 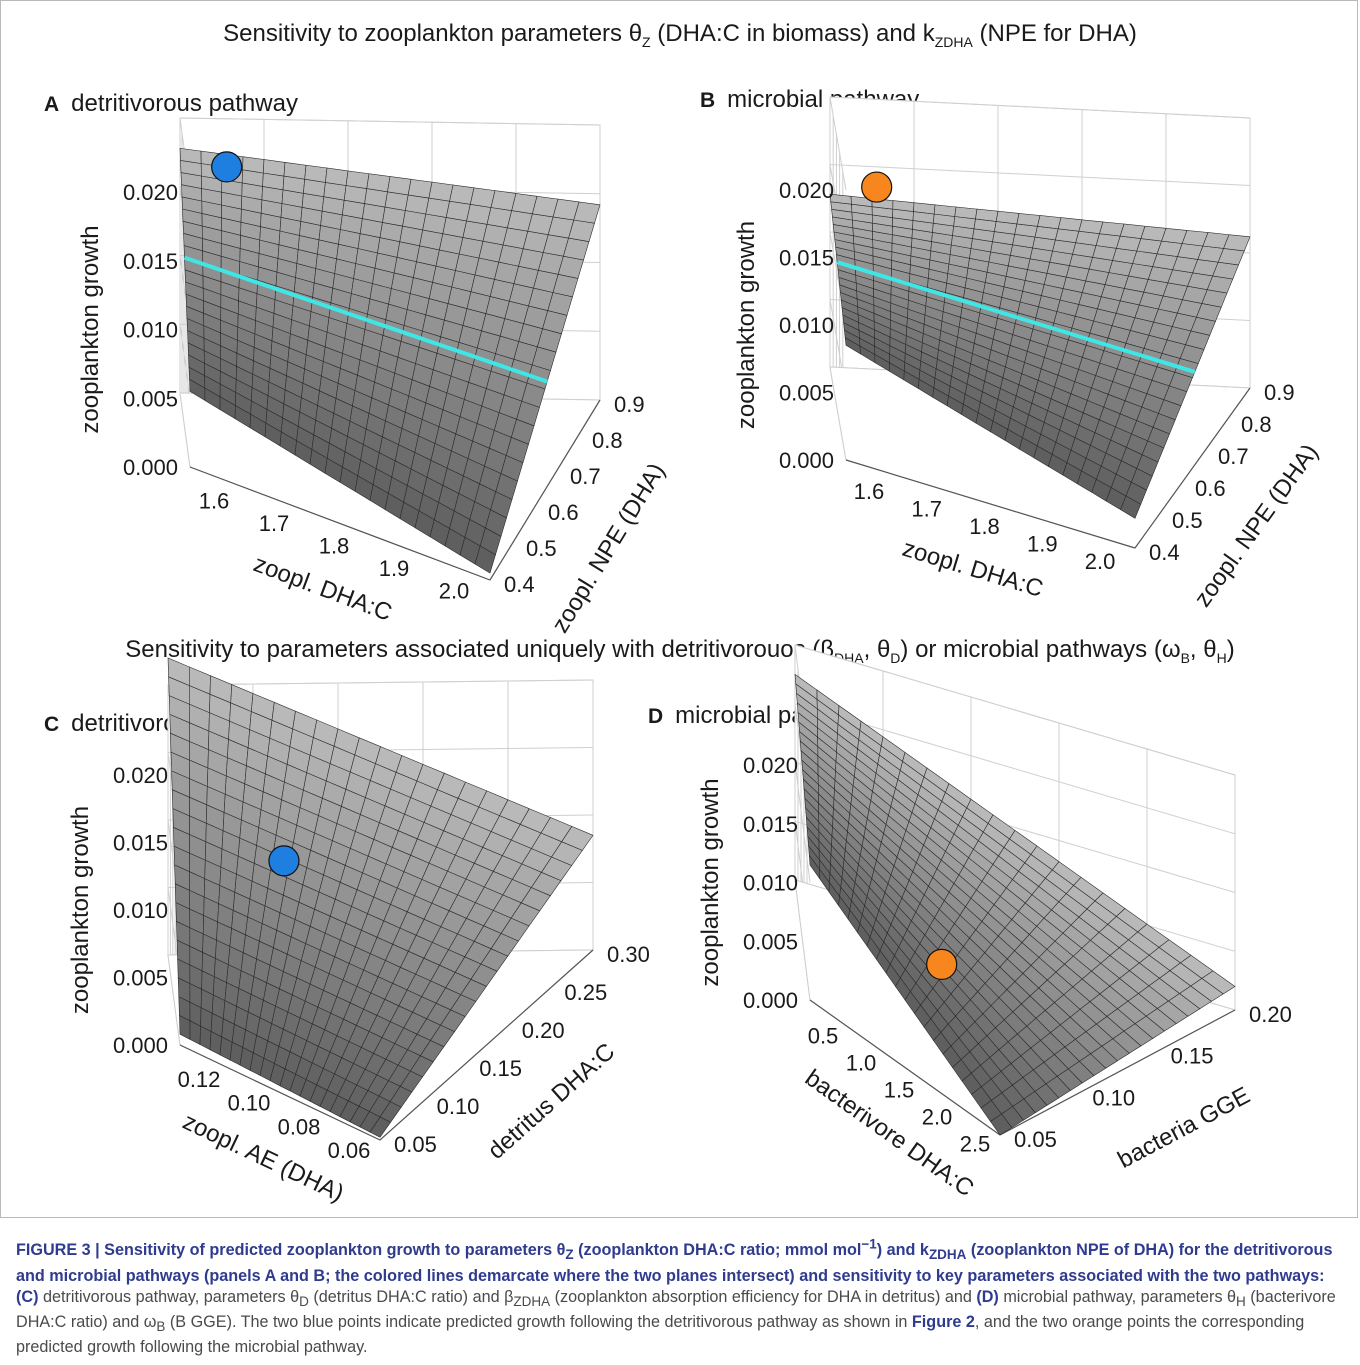 What do you see at coordinates (861, 1063) in the screenshot?
I see `x-tick-label: 1.0` at bounding box center [861, 1063].